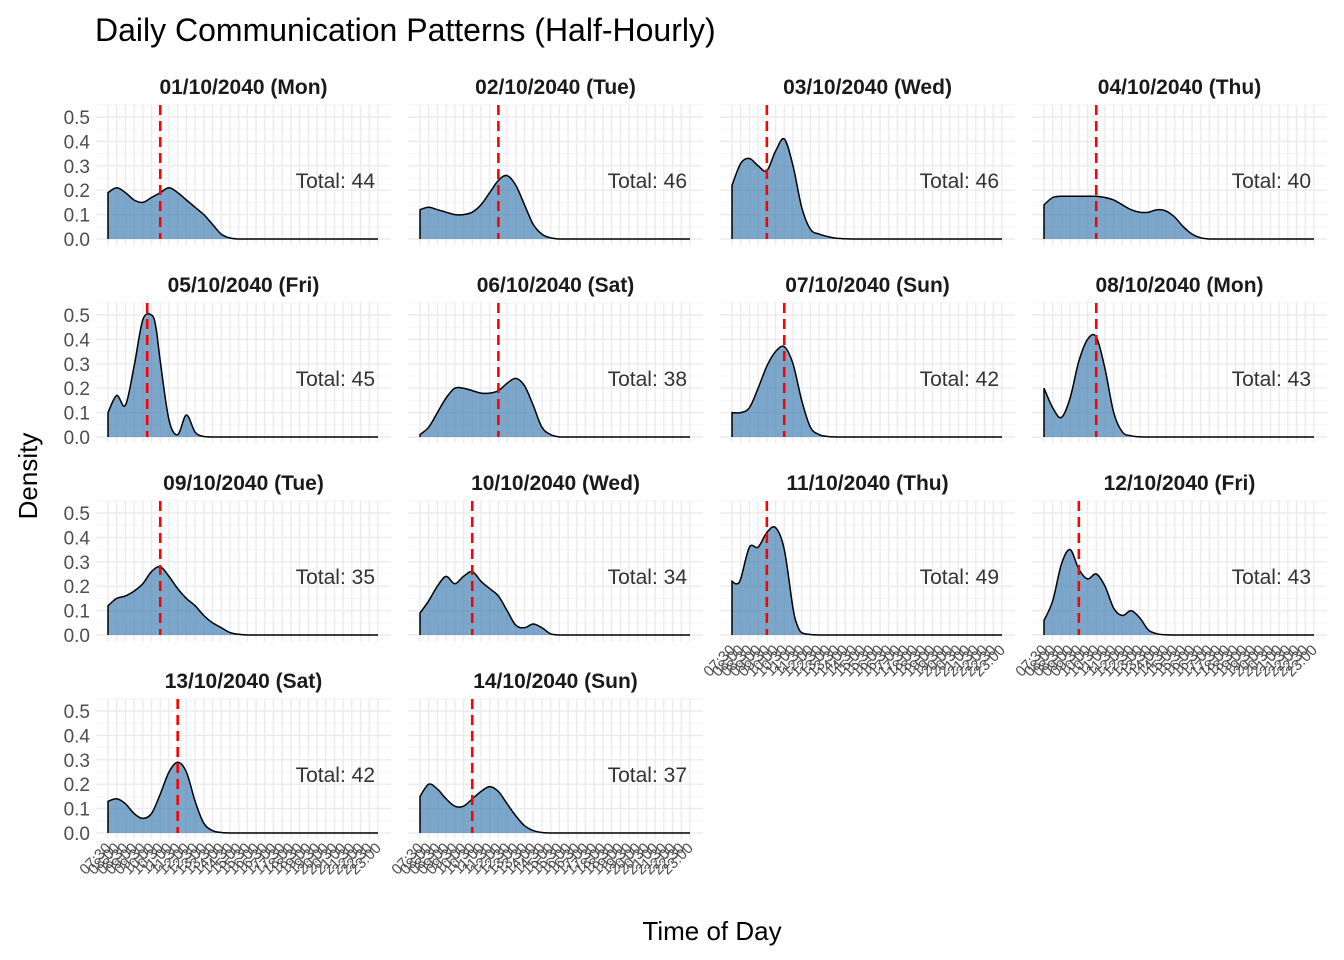  What do you see at coordinates (711, 931) in the screenshot?
I see `x-axis-title: Time of Day` at bounding box center [711, 931].